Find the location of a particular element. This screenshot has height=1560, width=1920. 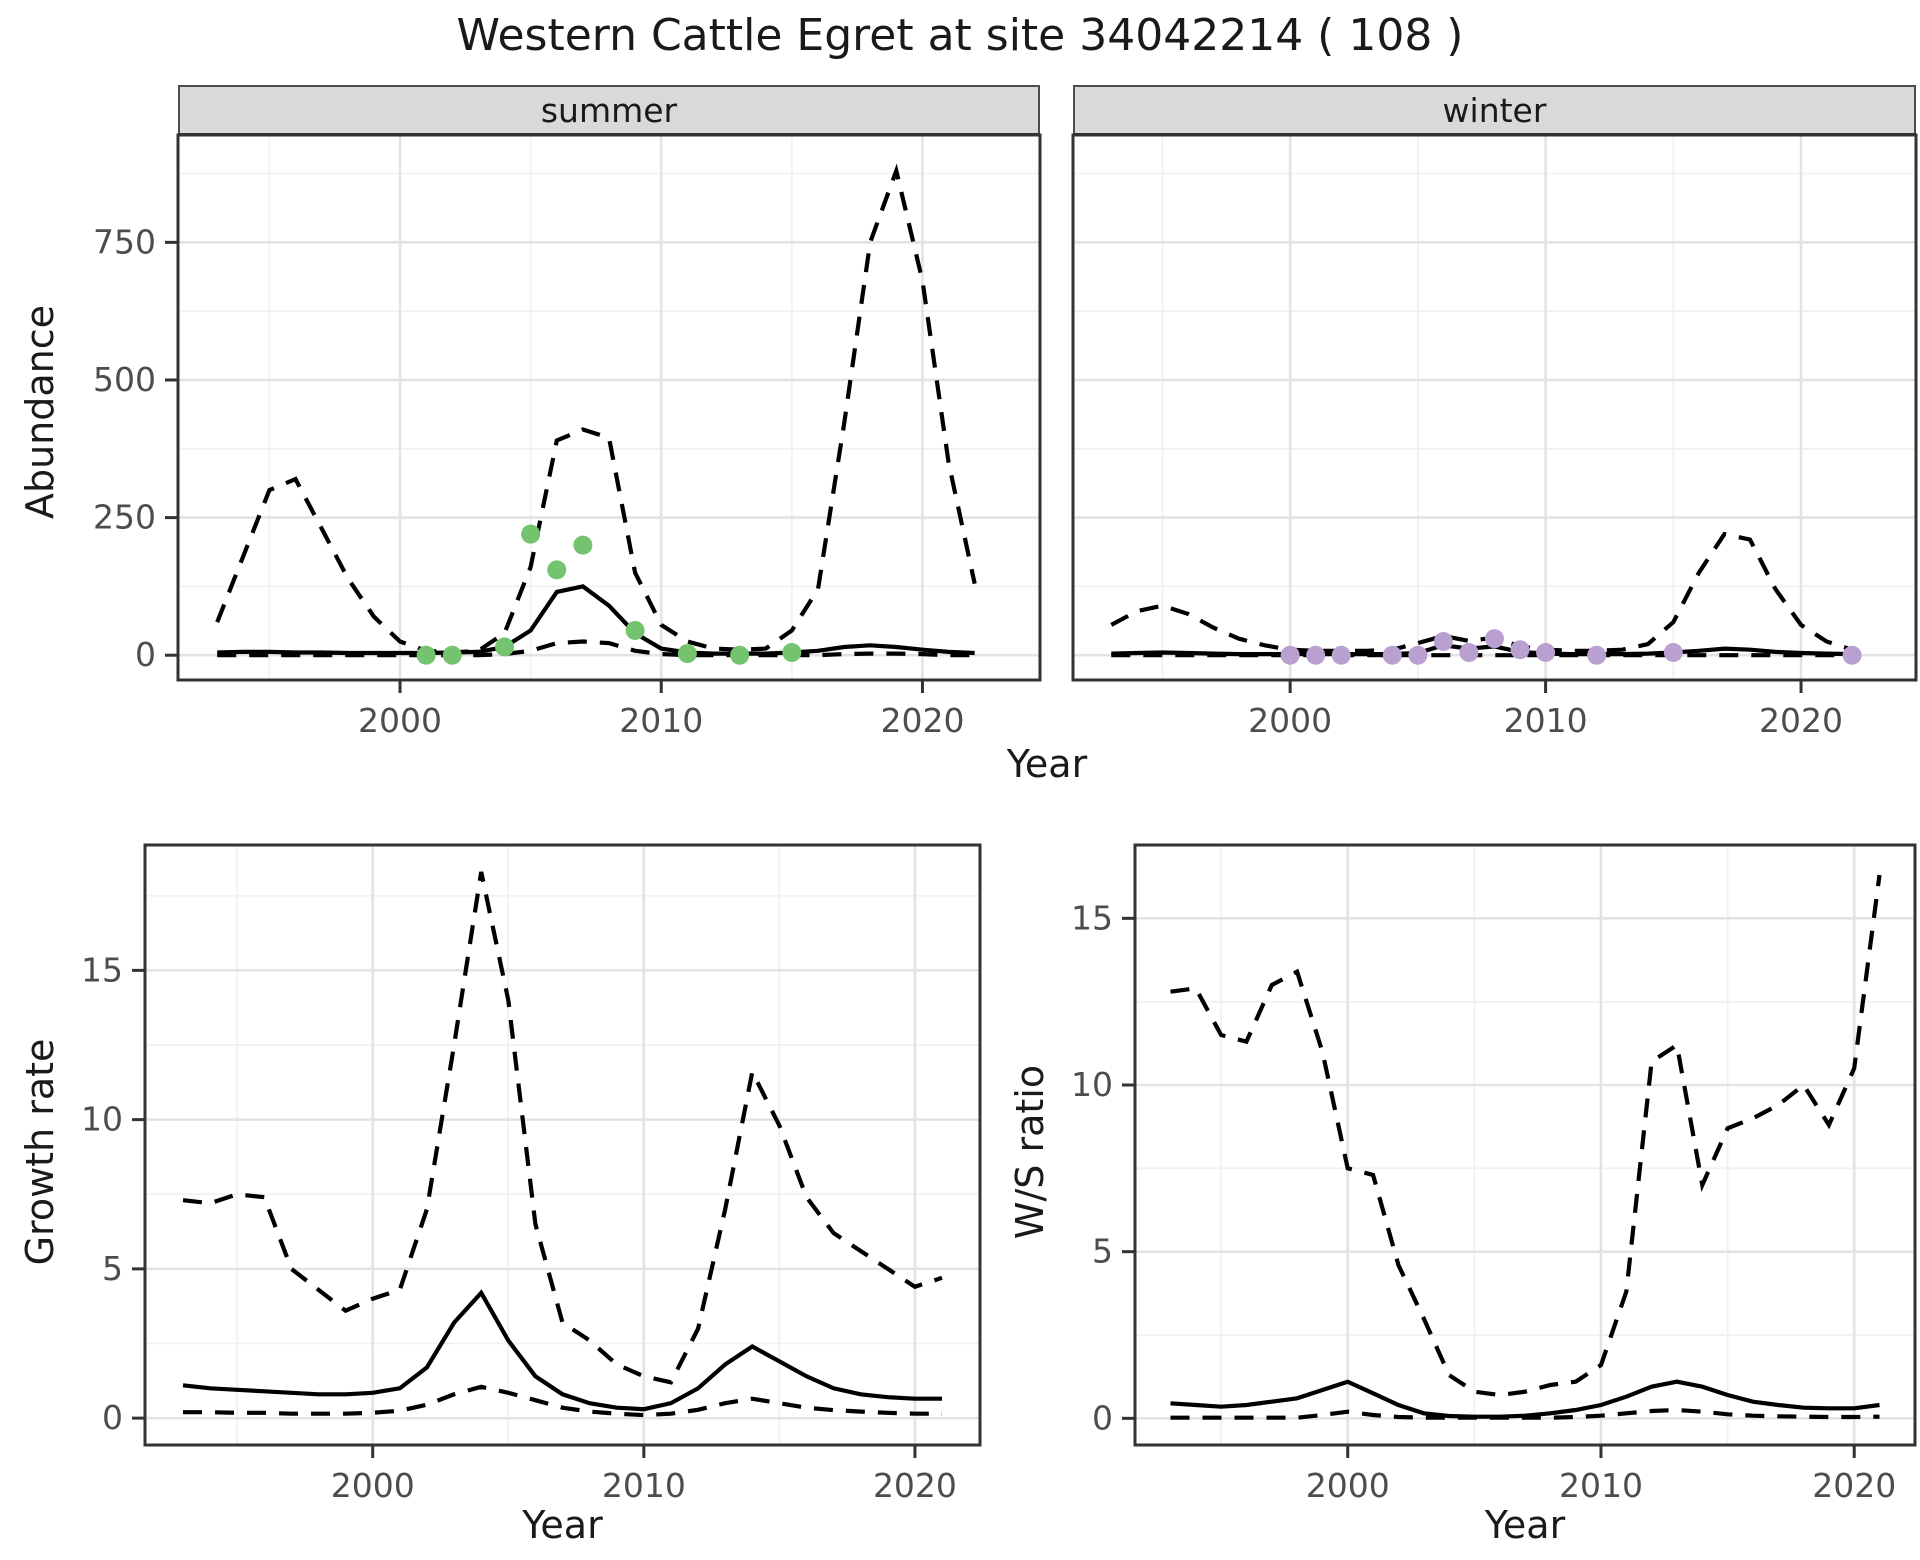

y-axis-title-abundance: Abundance is located at coordinates (40, 412).